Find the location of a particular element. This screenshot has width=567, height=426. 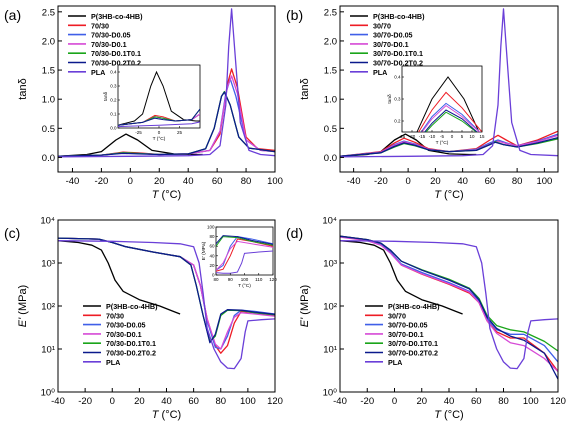

inset-y-tick-label: 0.0 is located at coordinates (113, 128).